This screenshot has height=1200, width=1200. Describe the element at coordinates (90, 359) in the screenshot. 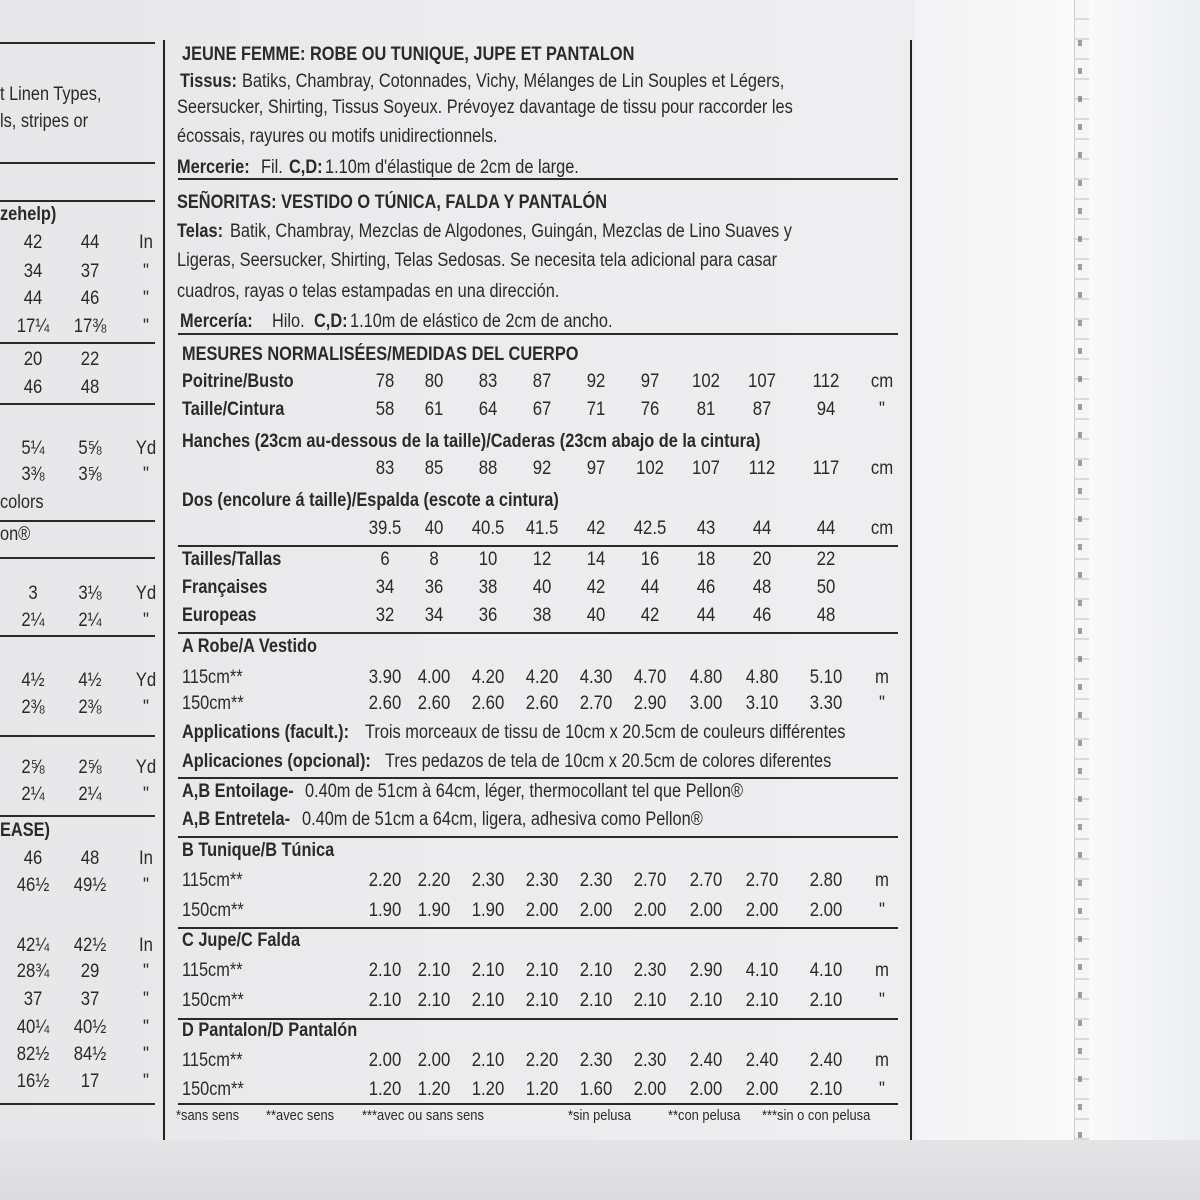

I see `left-value: 22` at that location.